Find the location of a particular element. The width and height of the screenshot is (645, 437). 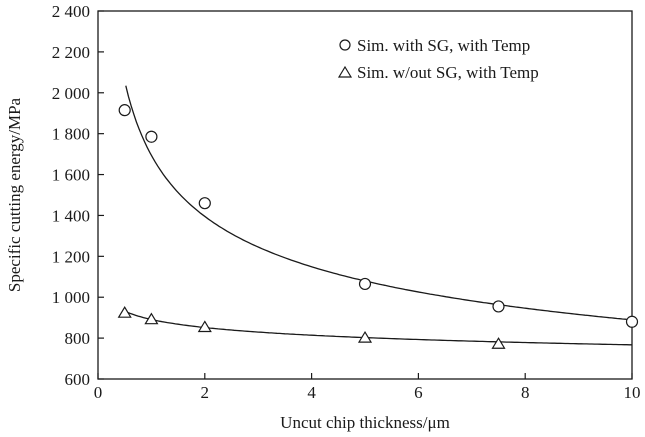

y-tick-label: 1 000 is located at coordinates (71, 297).